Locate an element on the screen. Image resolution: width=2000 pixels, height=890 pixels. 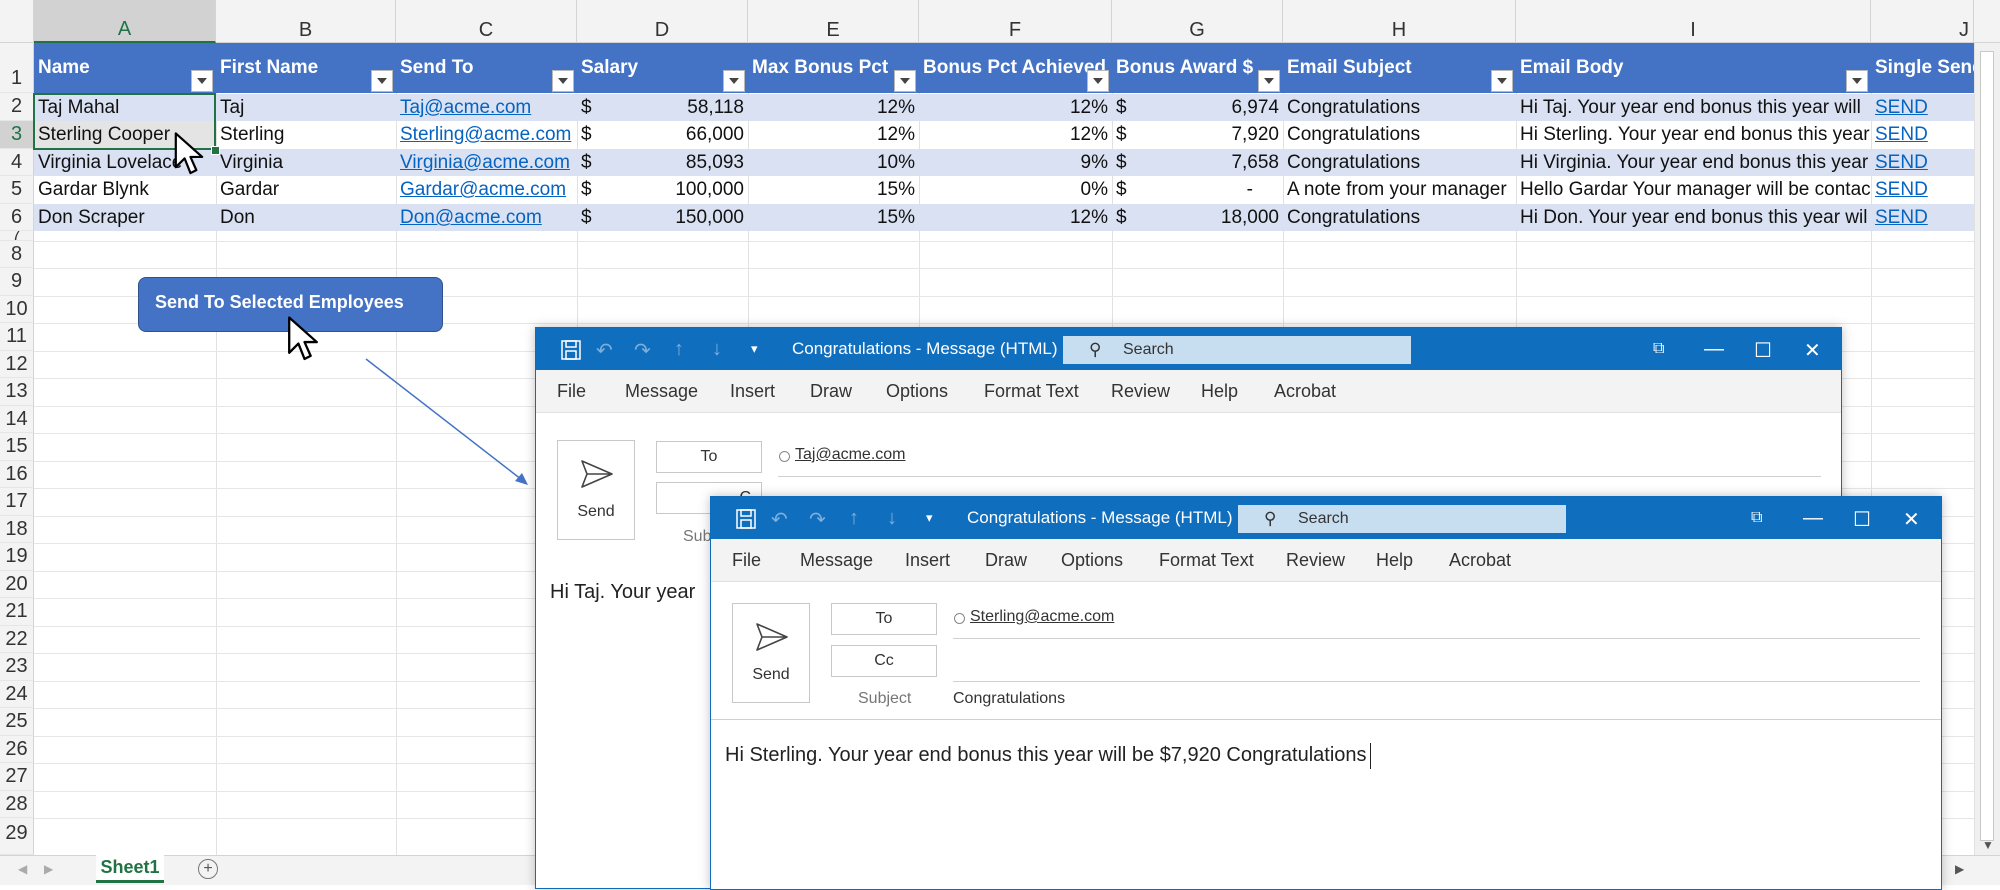
tab-options: Options is located at coordinates (1092, 560).